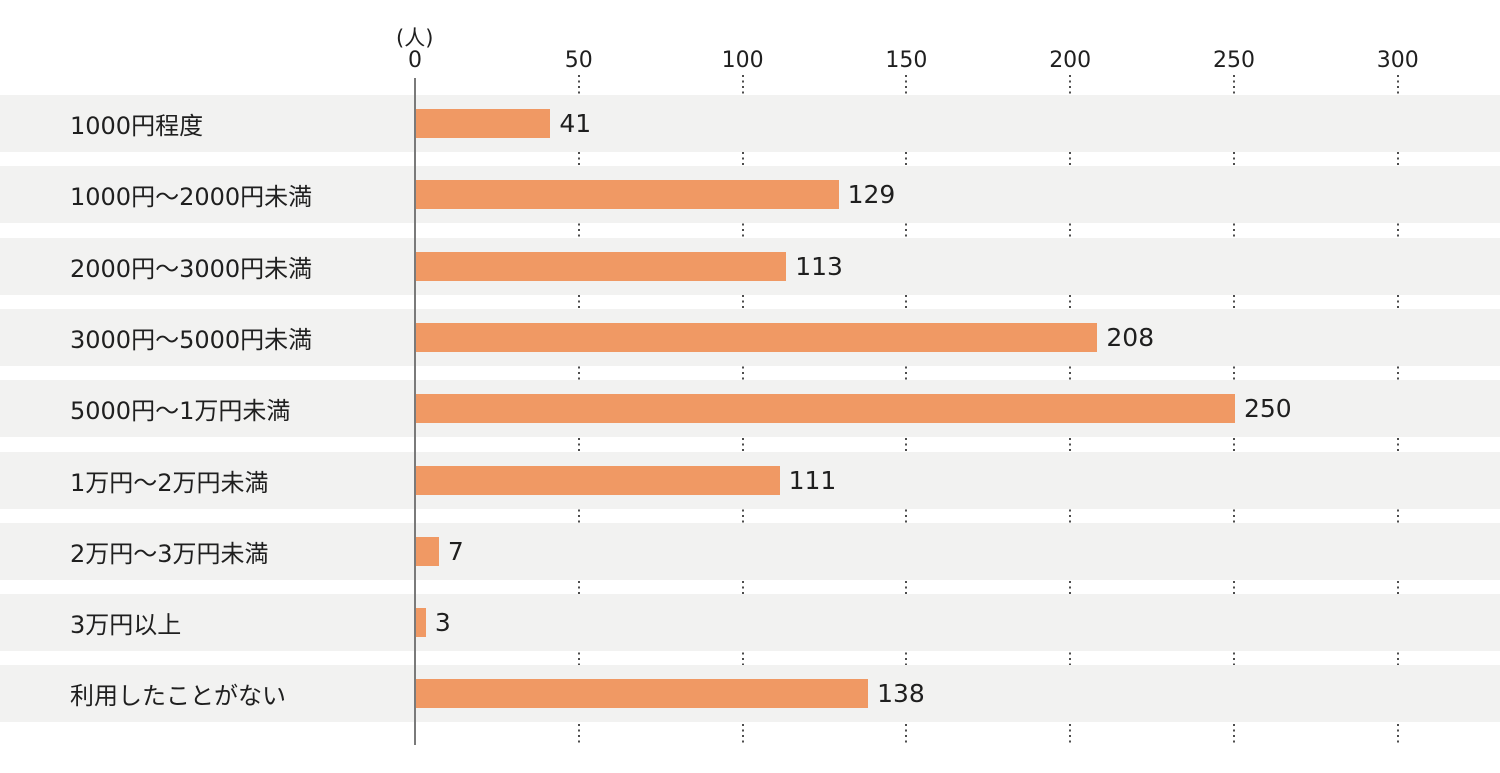 This screenshot has width=1500, height=773. Describe the element at coordinates (578, 60) in the screenshot. I see `x-tick-label: 50` at that location.